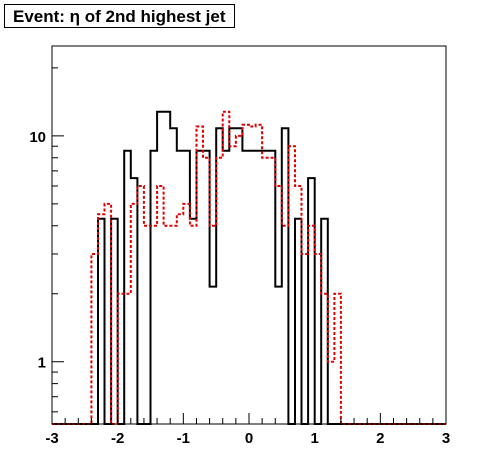  I want to click on y-tick-label: 10, so click(37, 137).